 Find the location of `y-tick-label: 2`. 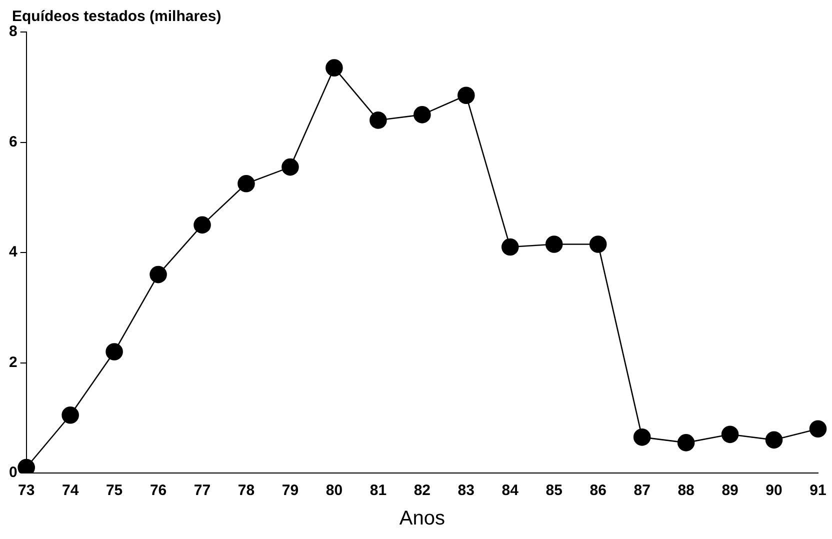

y-tick-label: 2 is located at coordinates (13, 362).